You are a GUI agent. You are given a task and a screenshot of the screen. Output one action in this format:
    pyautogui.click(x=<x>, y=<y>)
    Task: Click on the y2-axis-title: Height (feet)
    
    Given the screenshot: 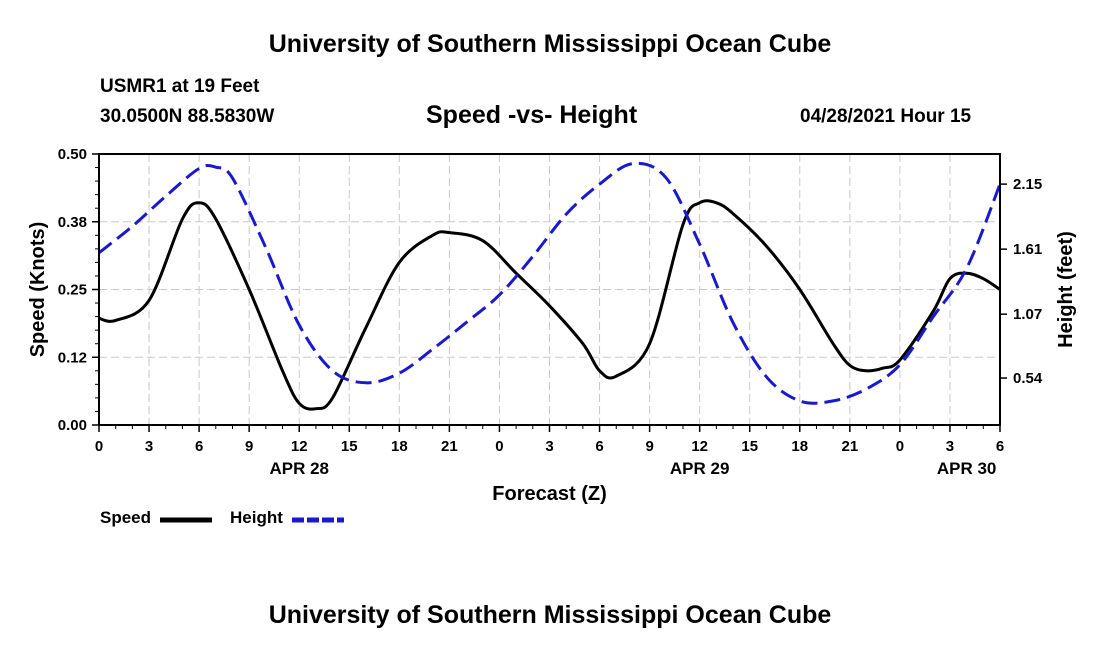 What is the action you would take?
    pyautogui.click(x=1066, y=289)
    